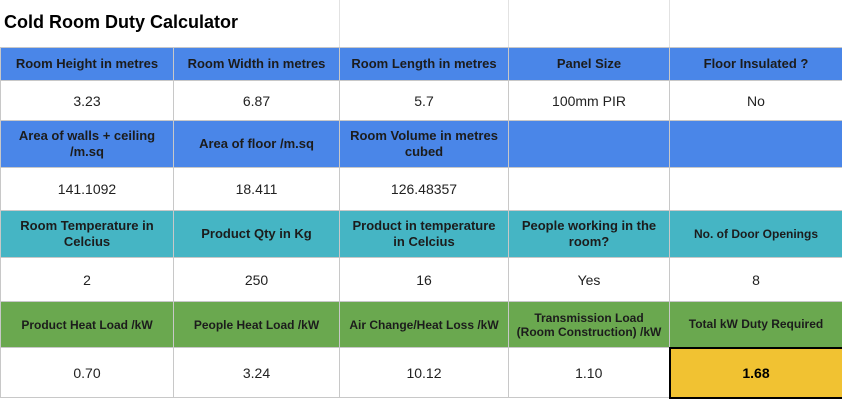  I want to click on area-walls-ceiling-cell: 141.1092, so click(87, 189).